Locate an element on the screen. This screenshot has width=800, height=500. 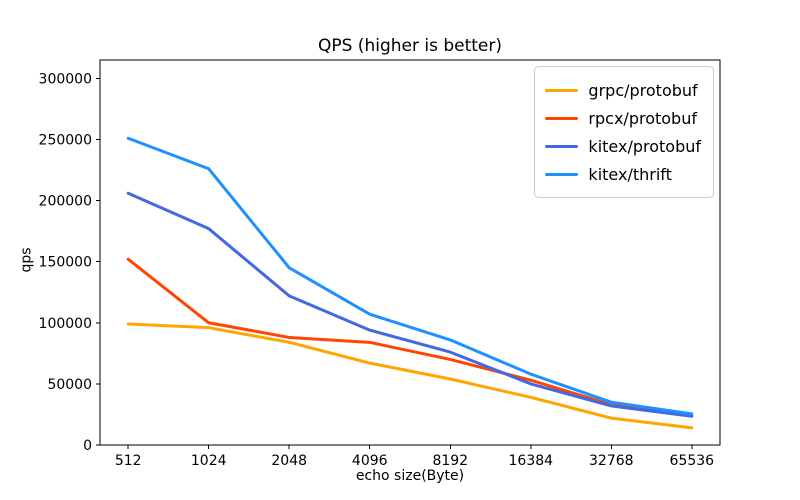
legend-swatch-rpcx-protobuf is located at coordinates (562, 118).